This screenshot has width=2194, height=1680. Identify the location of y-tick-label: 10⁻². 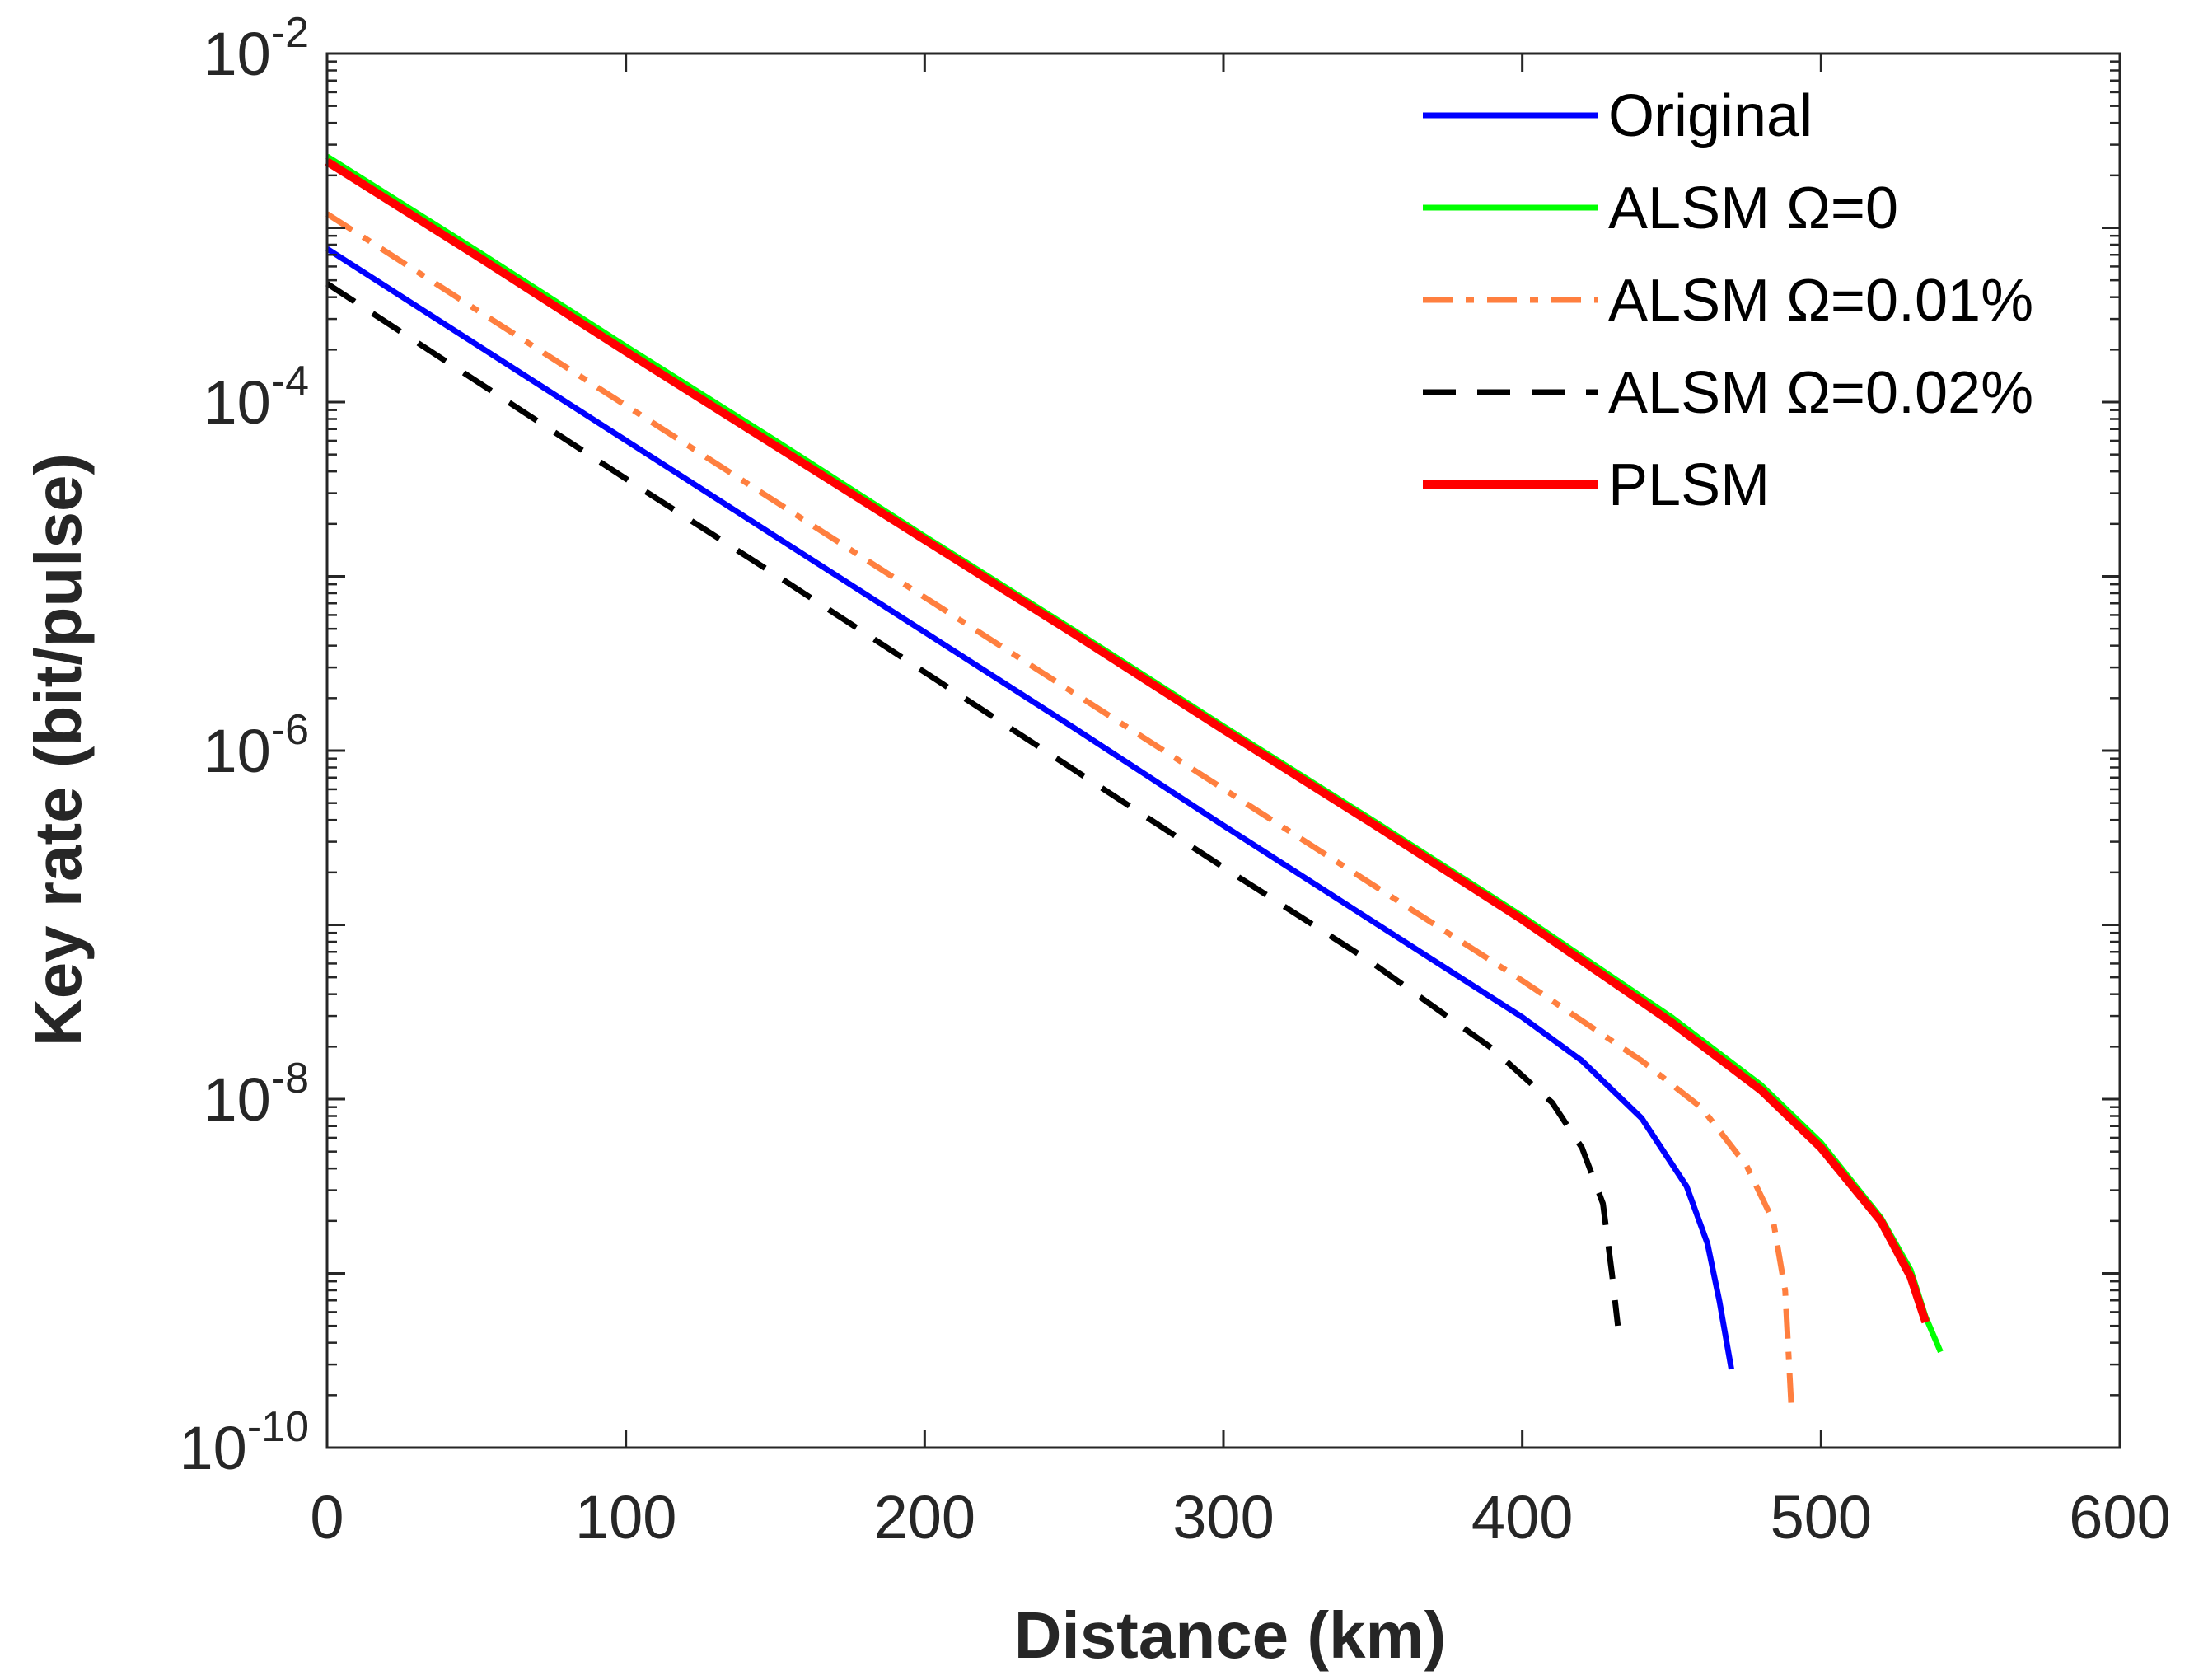
(256, 48).